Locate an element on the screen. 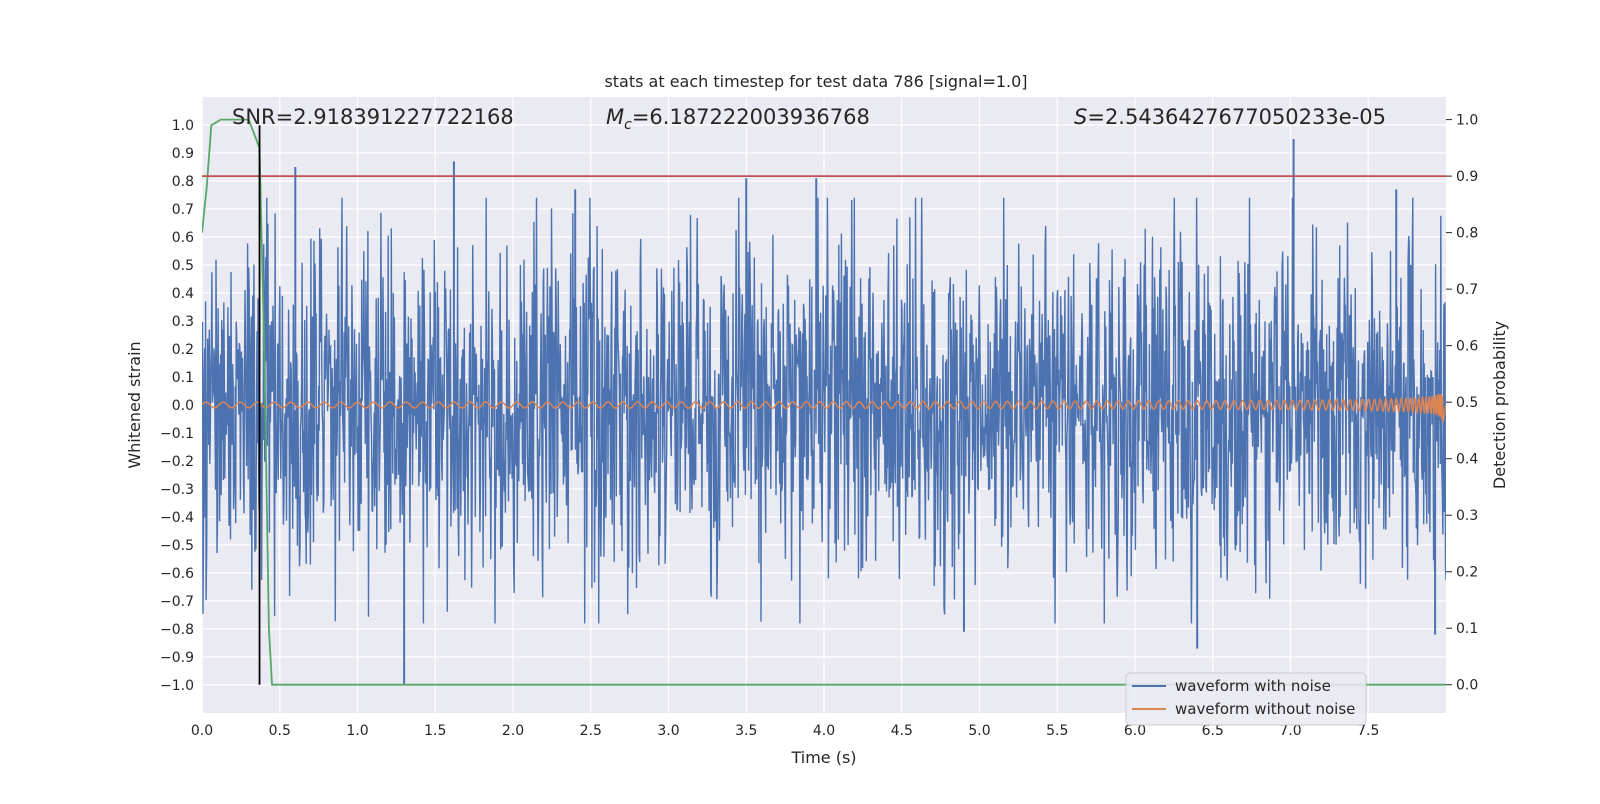 This screenshot has height=804, width=1600. y-tick-label: 0.3 is located at coordinates (183, 322).